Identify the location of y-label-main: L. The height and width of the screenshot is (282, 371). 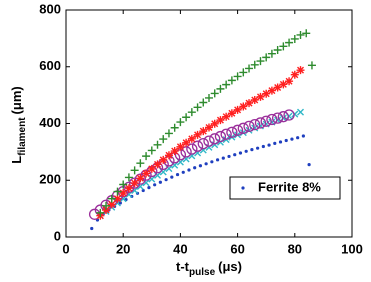
(16, 160).